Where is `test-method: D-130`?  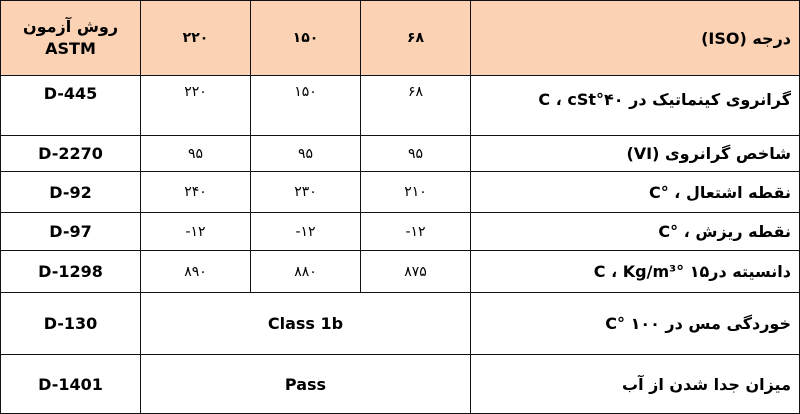
test-method: D-130 is located at coordinates (70, 323).